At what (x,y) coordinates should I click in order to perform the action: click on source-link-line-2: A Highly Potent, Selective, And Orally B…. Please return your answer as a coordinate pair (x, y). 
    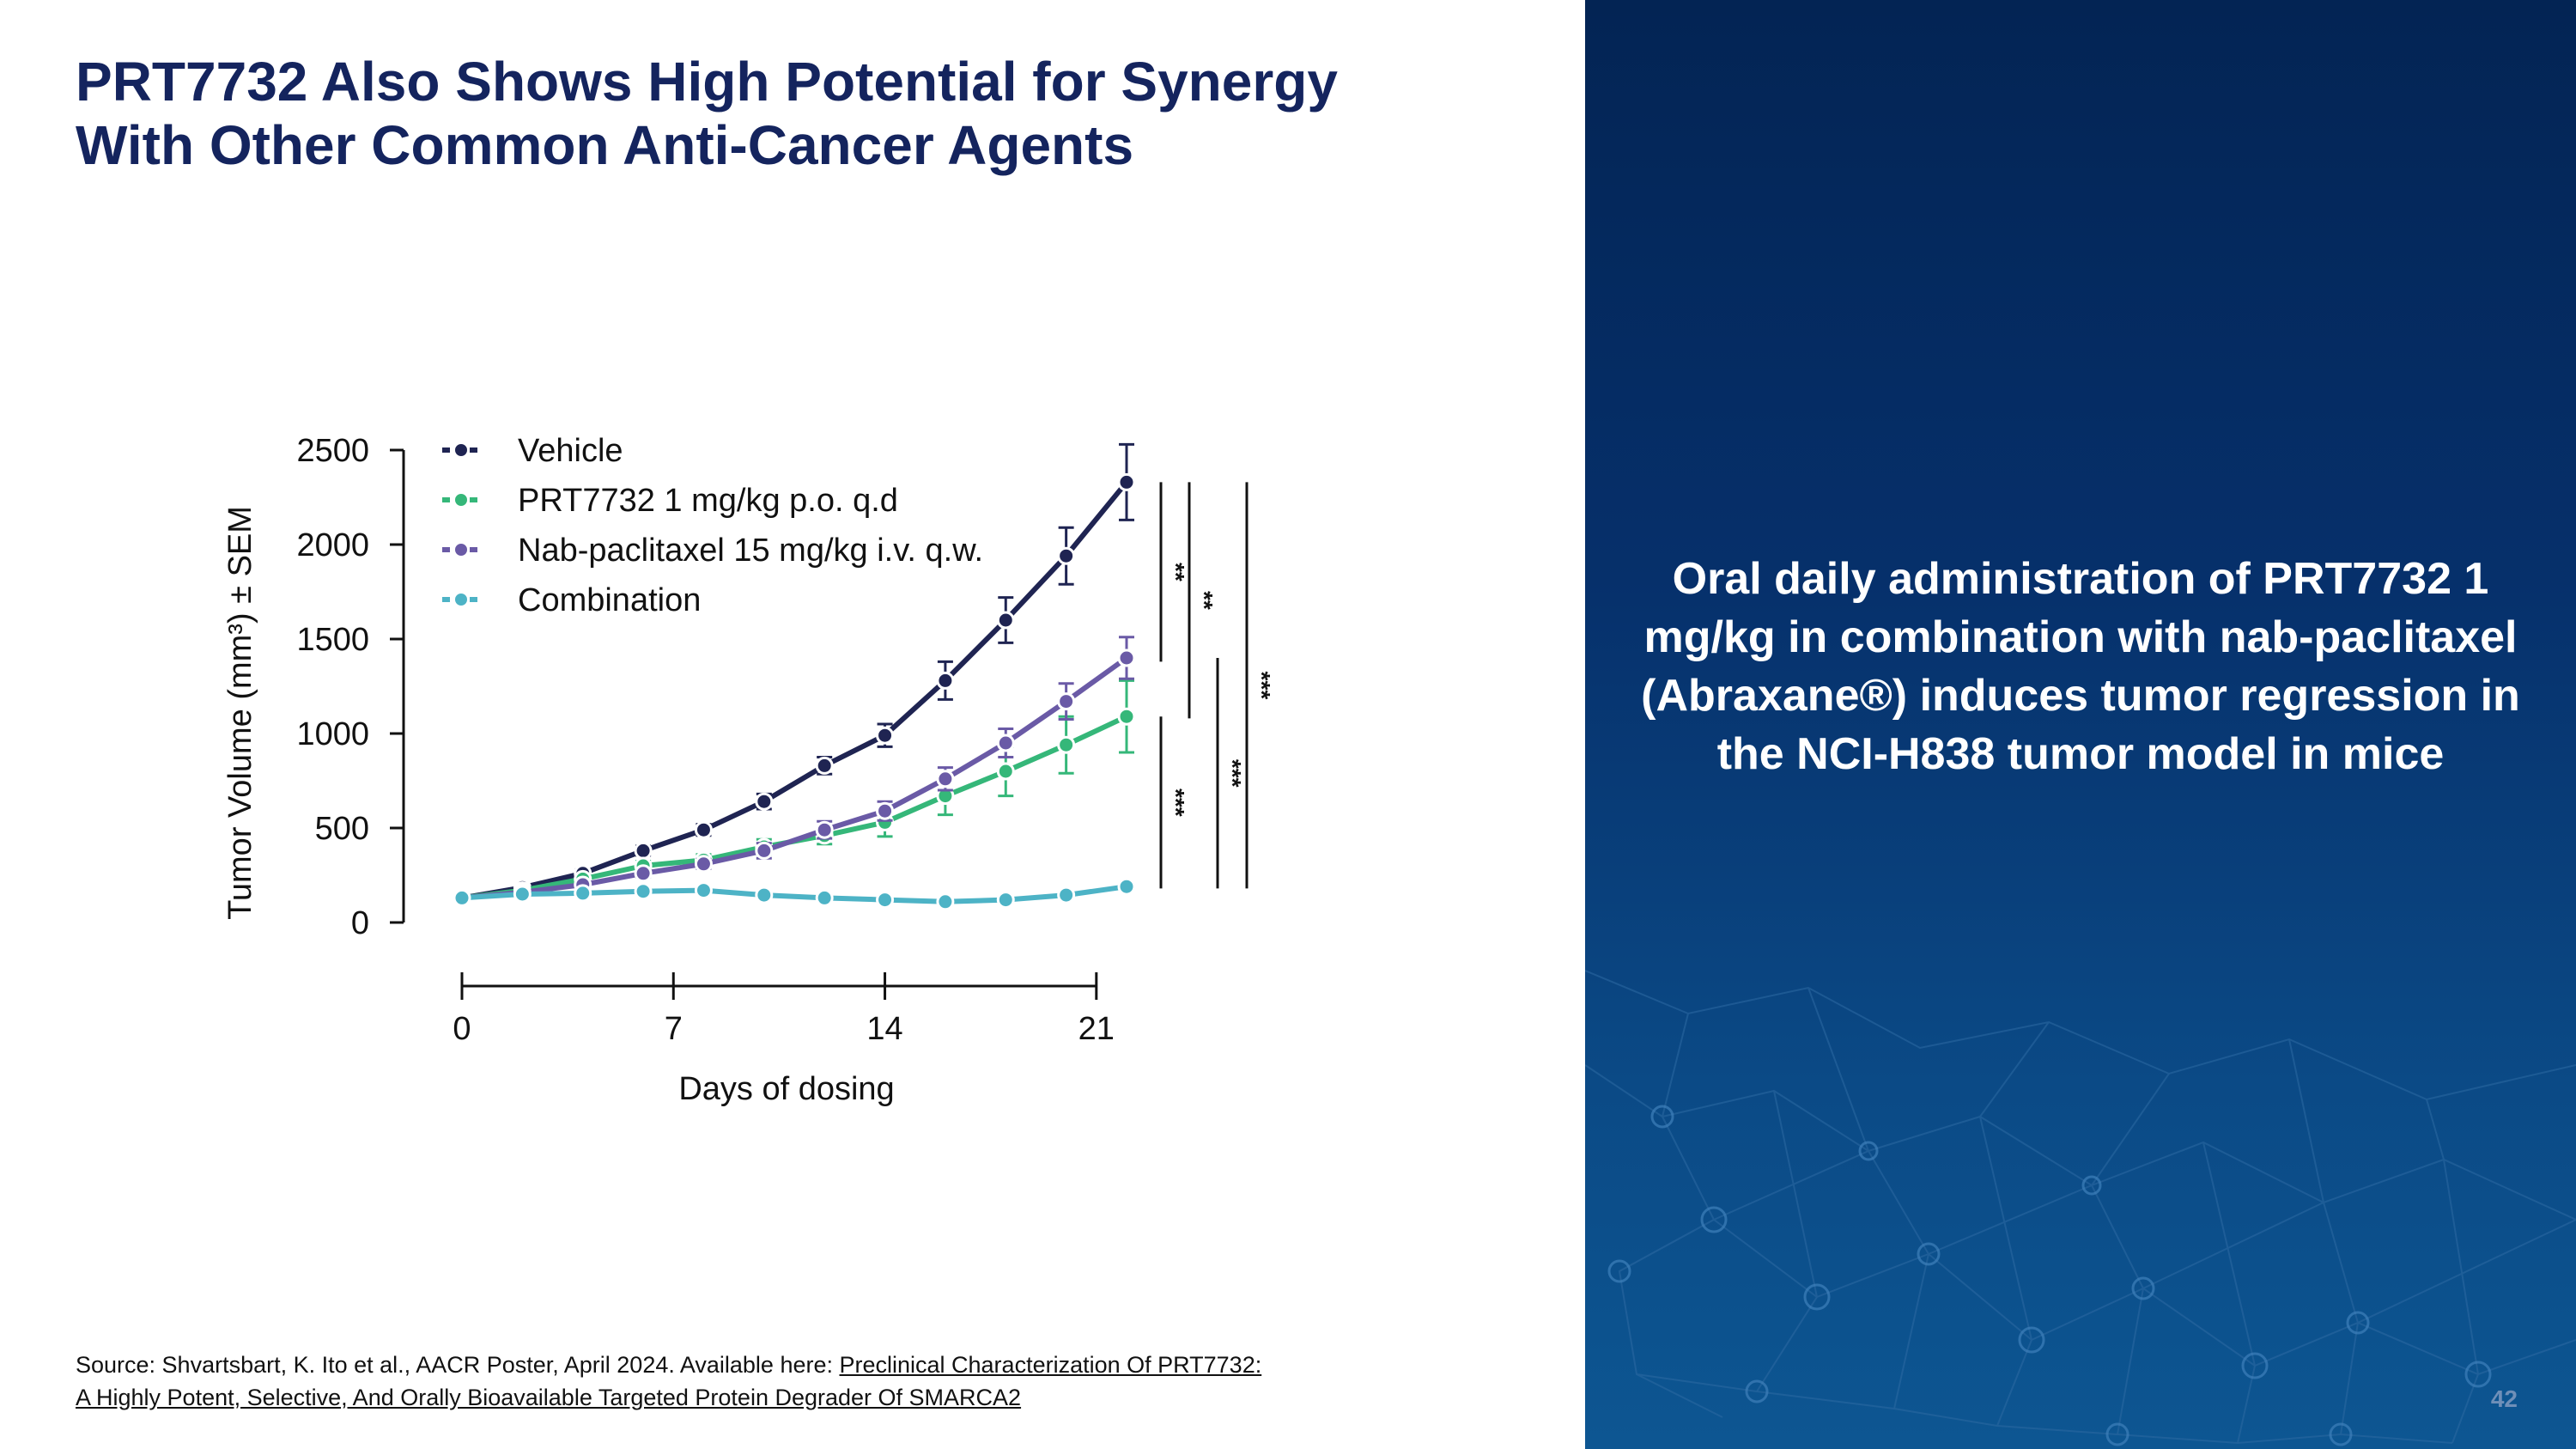
    Looking at the image, I should click on (549, 1397).